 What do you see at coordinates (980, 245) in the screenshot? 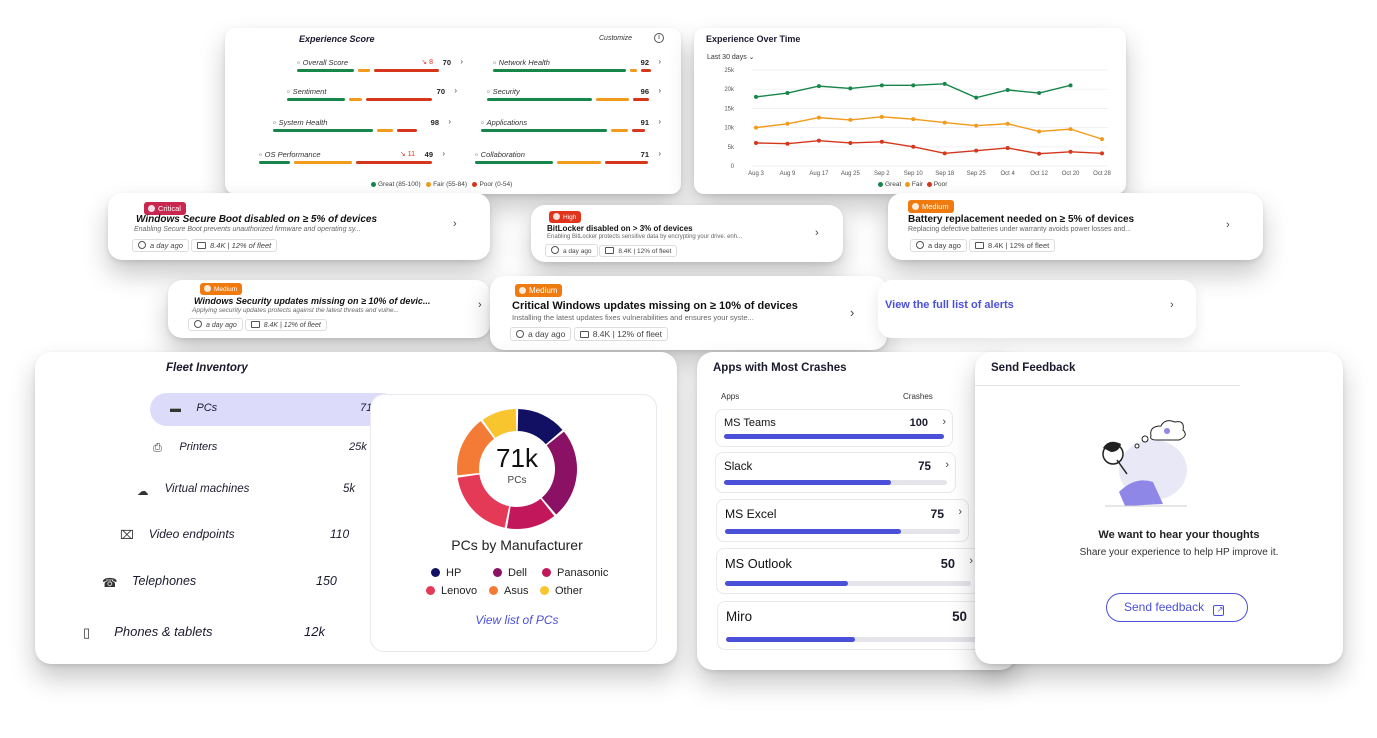
I see `laptop-icon` at bounding box center [980, 245].